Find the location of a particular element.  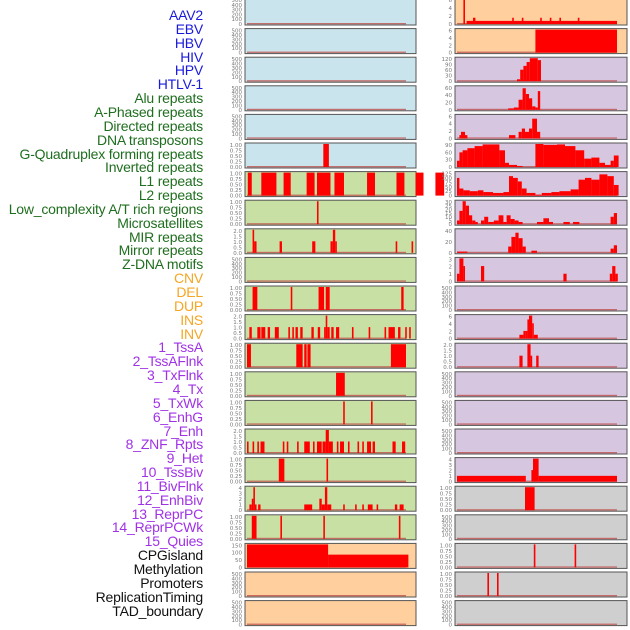

y-tick-label: 40 is located at coordinates (448, 232).